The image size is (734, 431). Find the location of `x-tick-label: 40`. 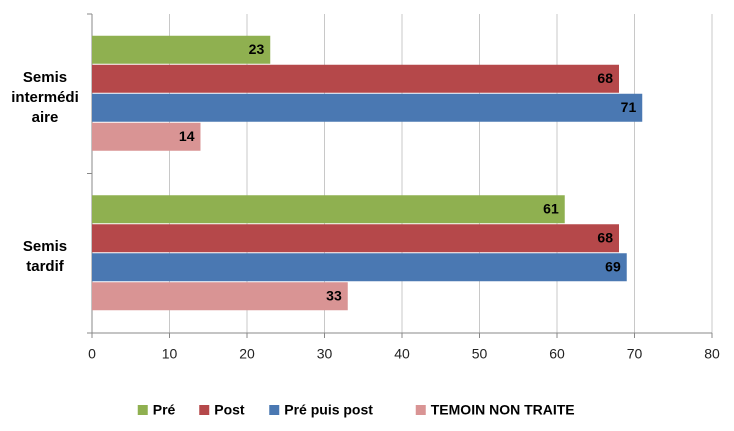

x-tick-label: 40 is located at coordinates (402, 354).